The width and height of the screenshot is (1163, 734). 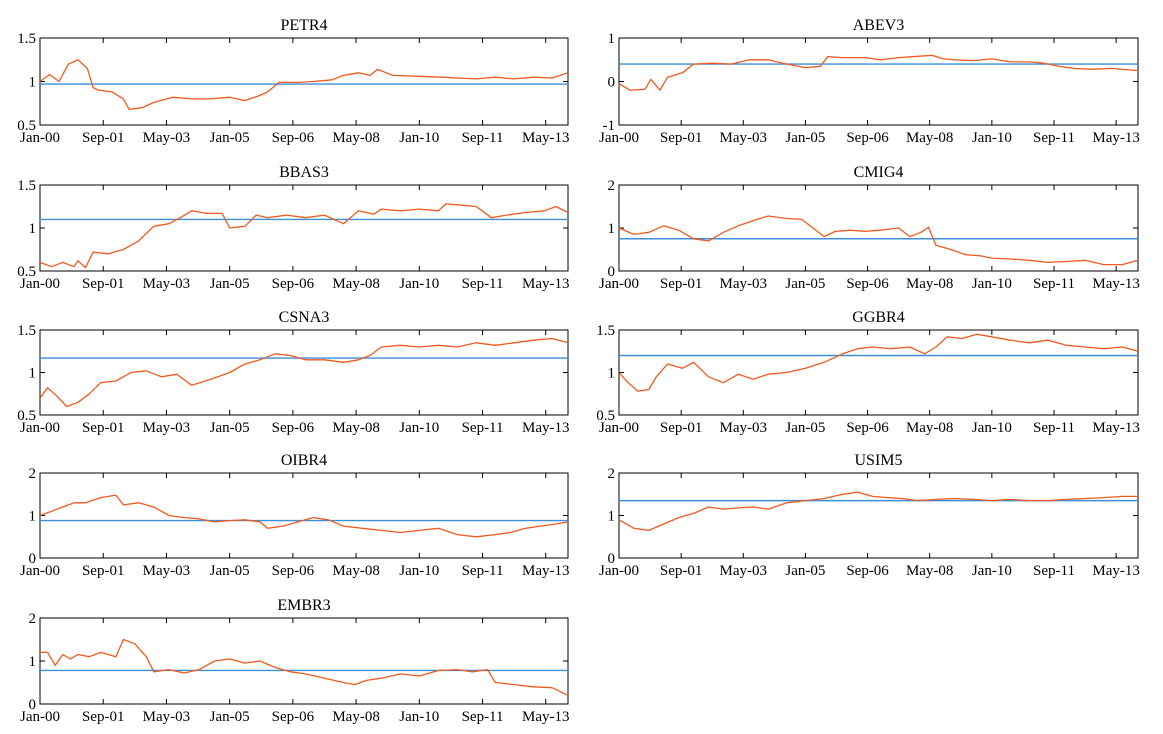 I want to click on panel-title: EMBR3, so click(x=303, y=605).